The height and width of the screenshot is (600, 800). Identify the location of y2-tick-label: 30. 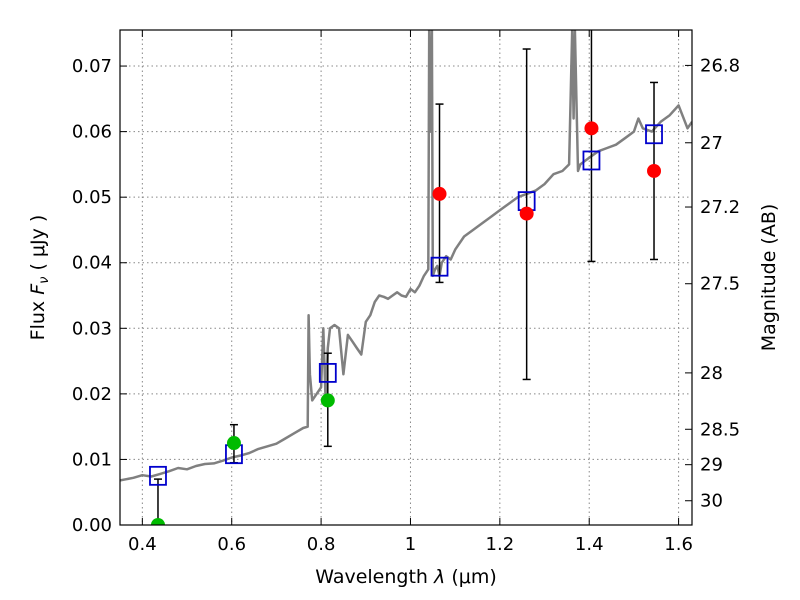
(711, 501).